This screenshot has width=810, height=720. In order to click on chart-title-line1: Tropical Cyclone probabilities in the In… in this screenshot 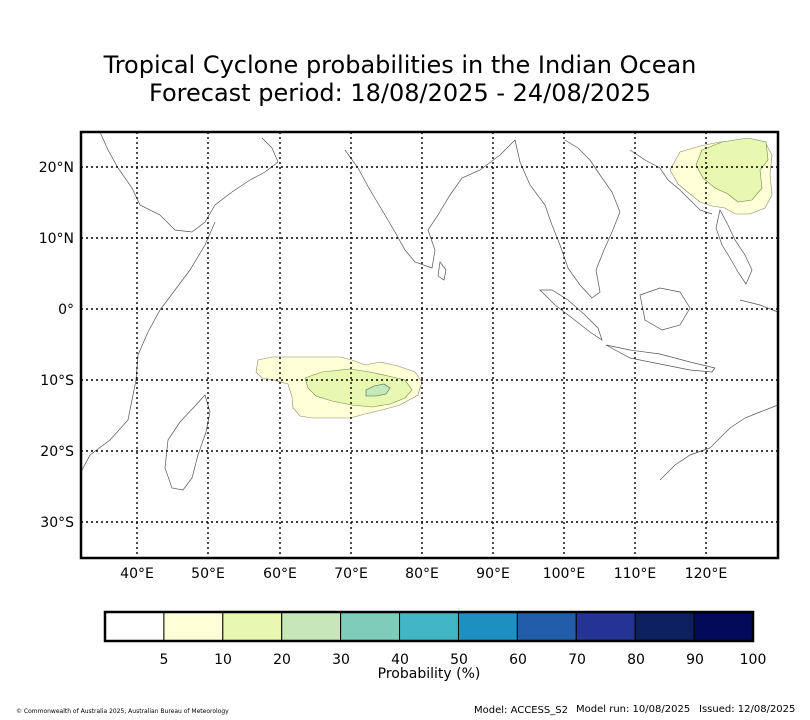, I will do `click(400, 65)`.